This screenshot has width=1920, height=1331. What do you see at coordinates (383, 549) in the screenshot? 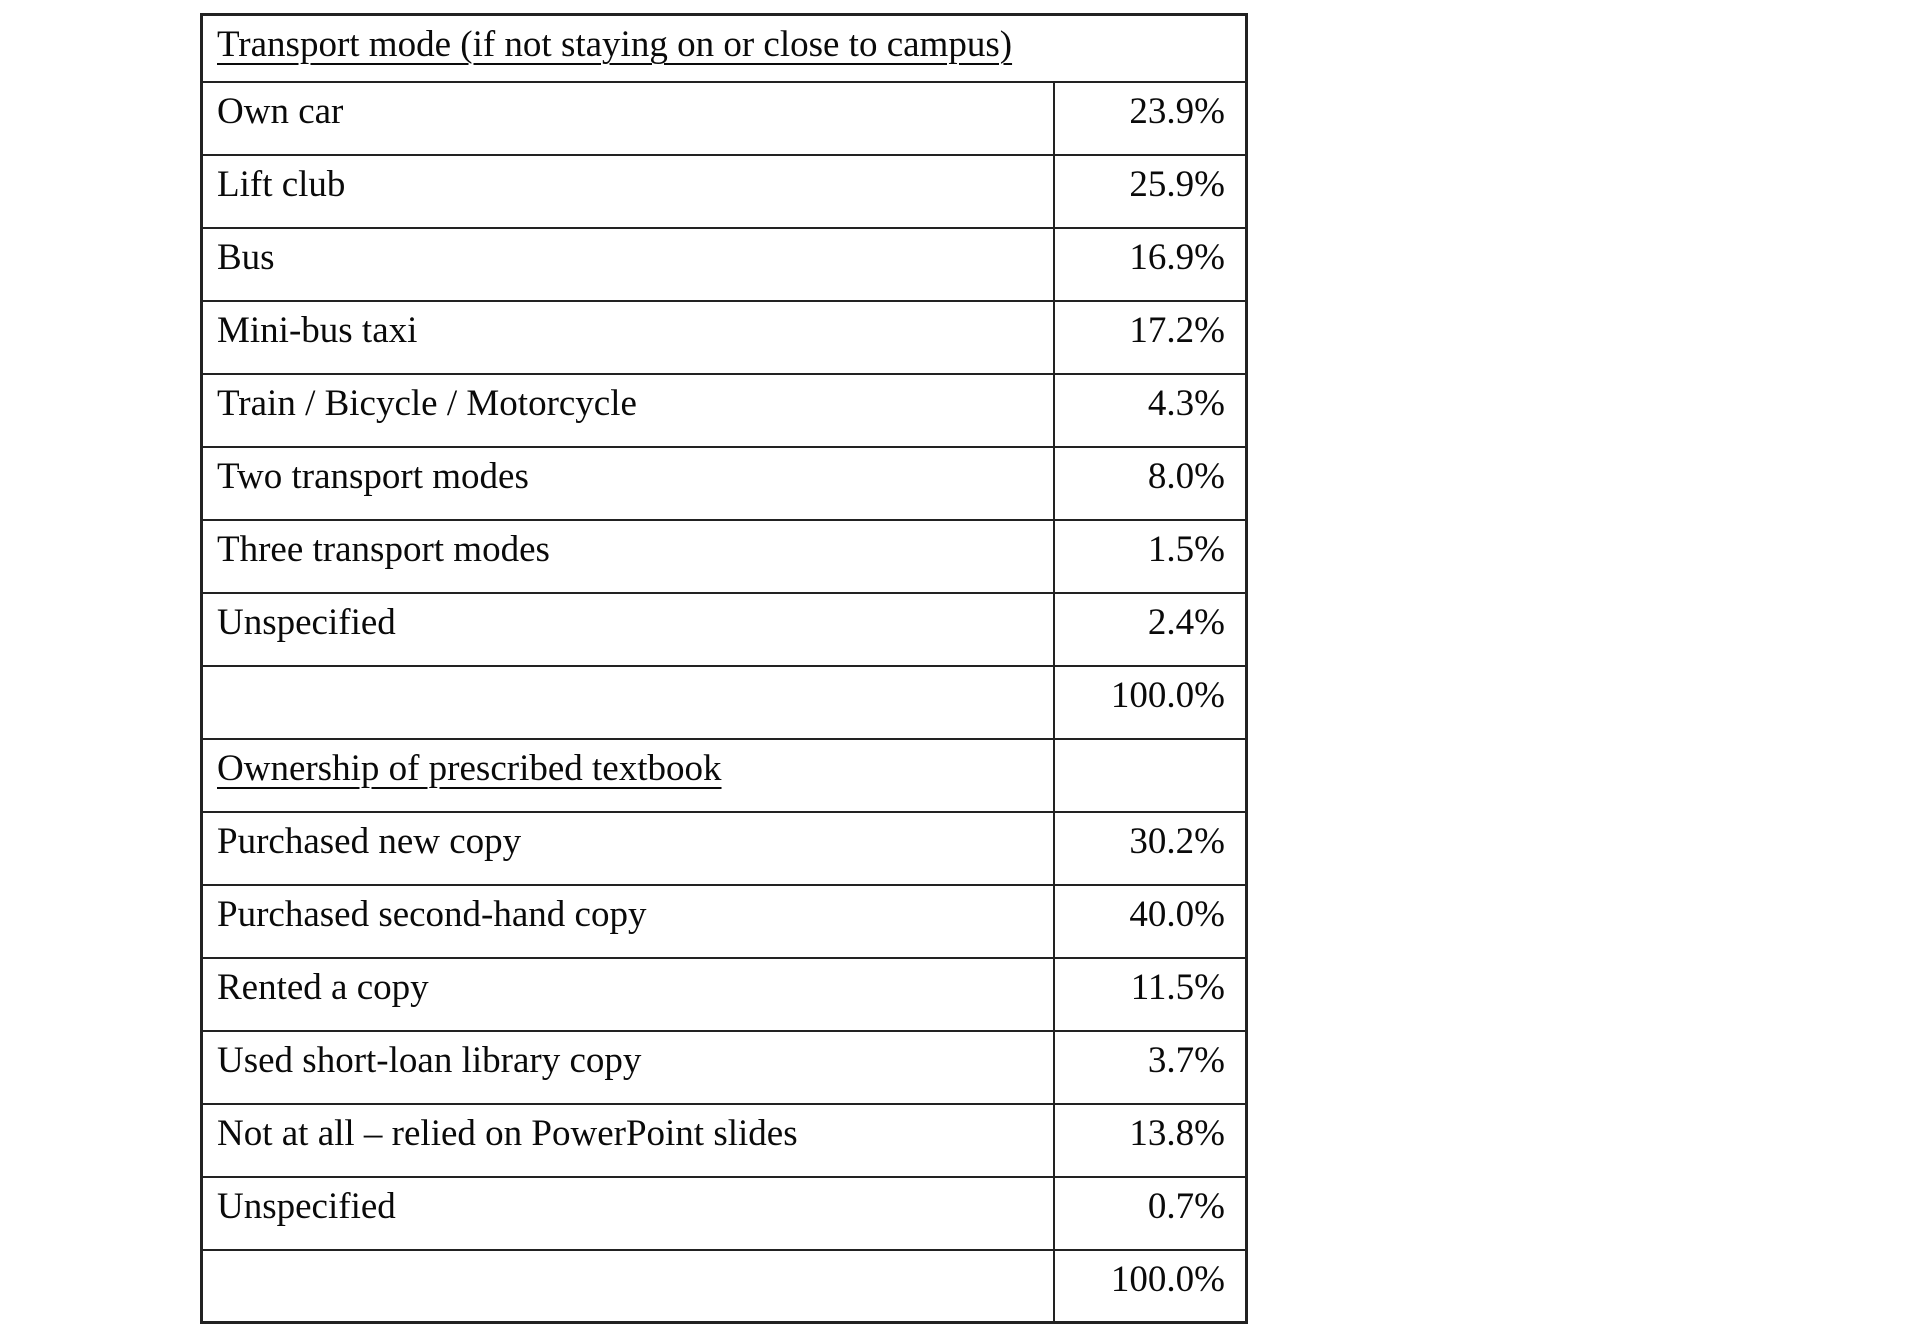
I see `row-label: Three transport modes` at bounding box center [383, 549].